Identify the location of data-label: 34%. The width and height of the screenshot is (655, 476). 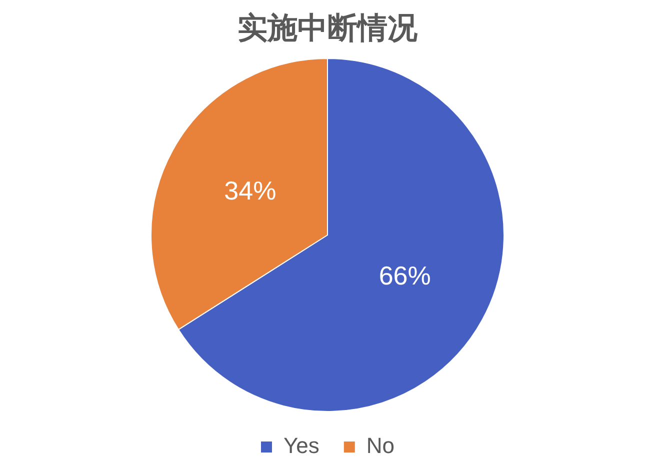
(250, 191).